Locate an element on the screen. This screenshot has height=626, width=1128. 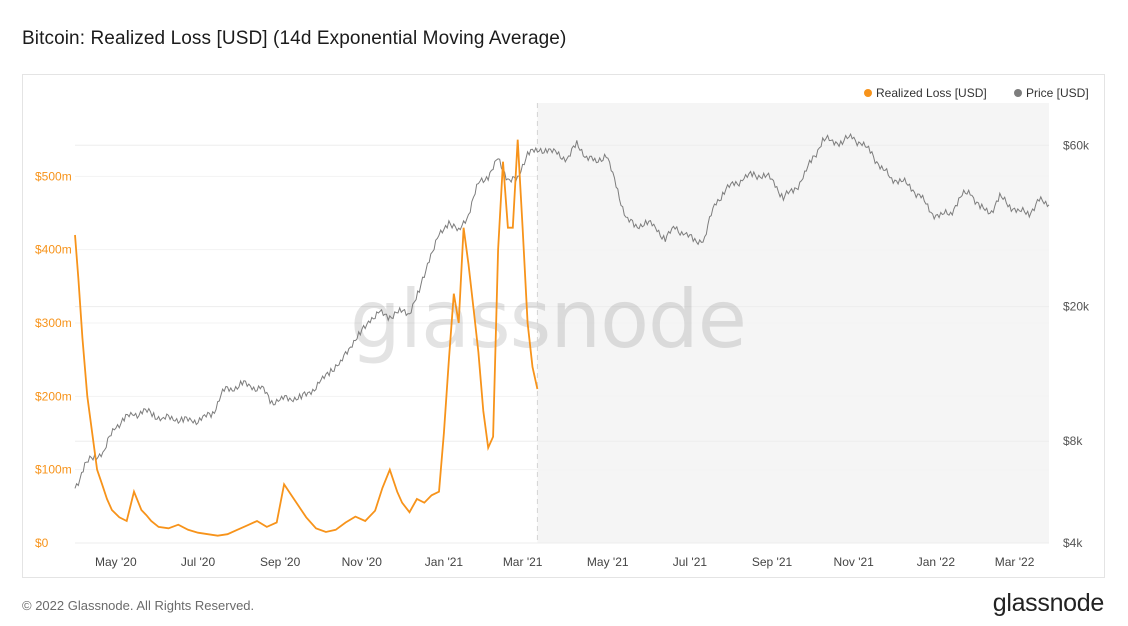
watermark-text: glassnode is located at coordinates (548, 319).